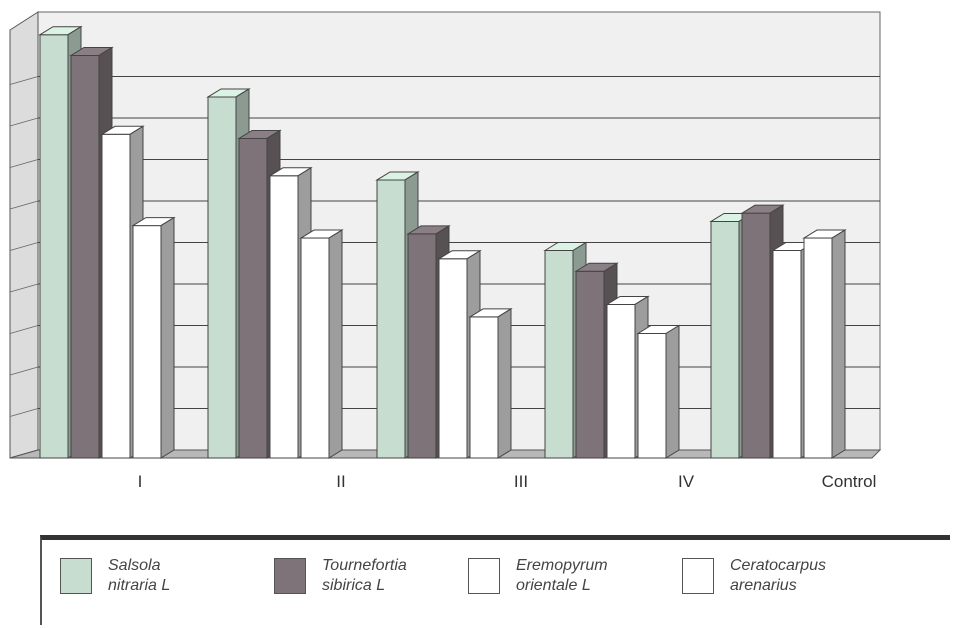 Image resolution: width=956 pixels, height=628 pixels. What do you see at coordinates (340, 481) in the screenshot?
I see `x-category-label-II: II` at bounding box center [340, 481].